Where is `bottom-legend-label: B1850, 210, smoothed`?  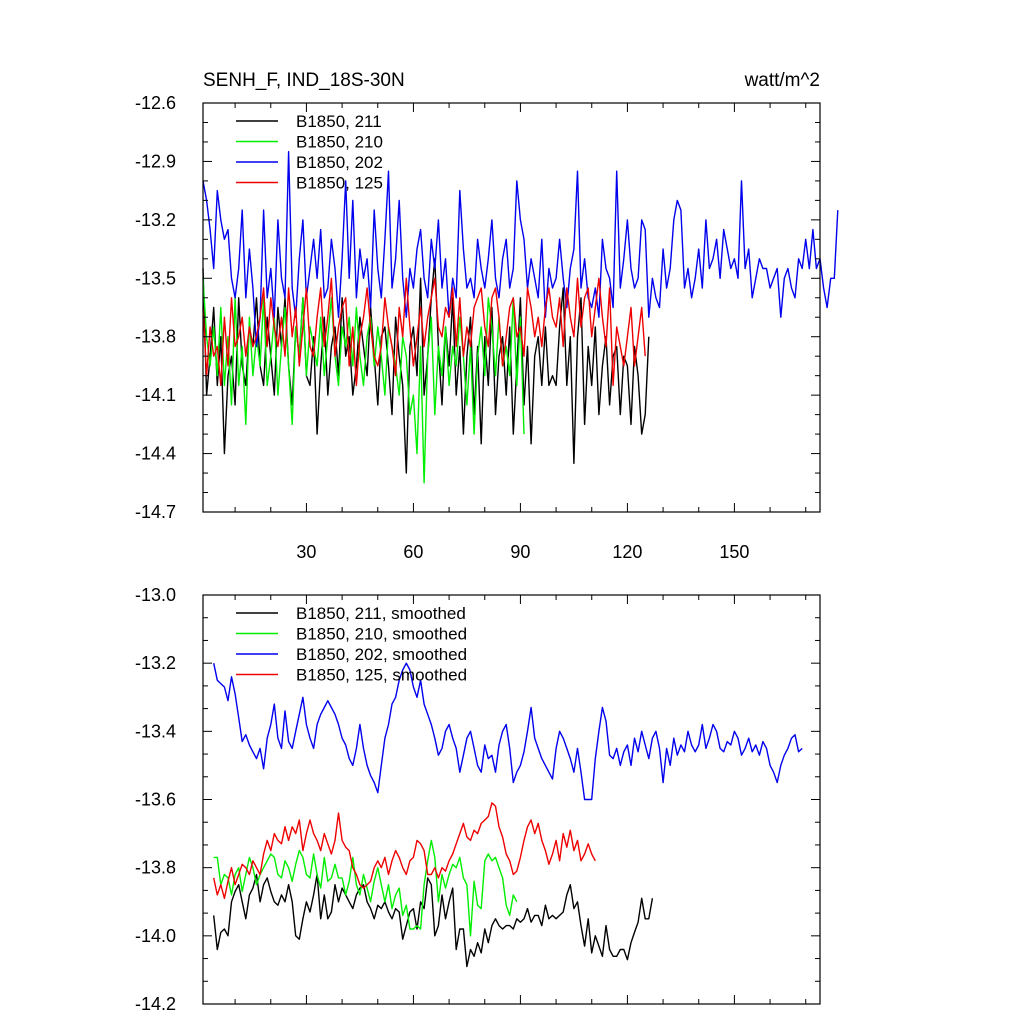 bottom-legend-label: B1850, 210, smoothed is located at coordinates (381, 634).